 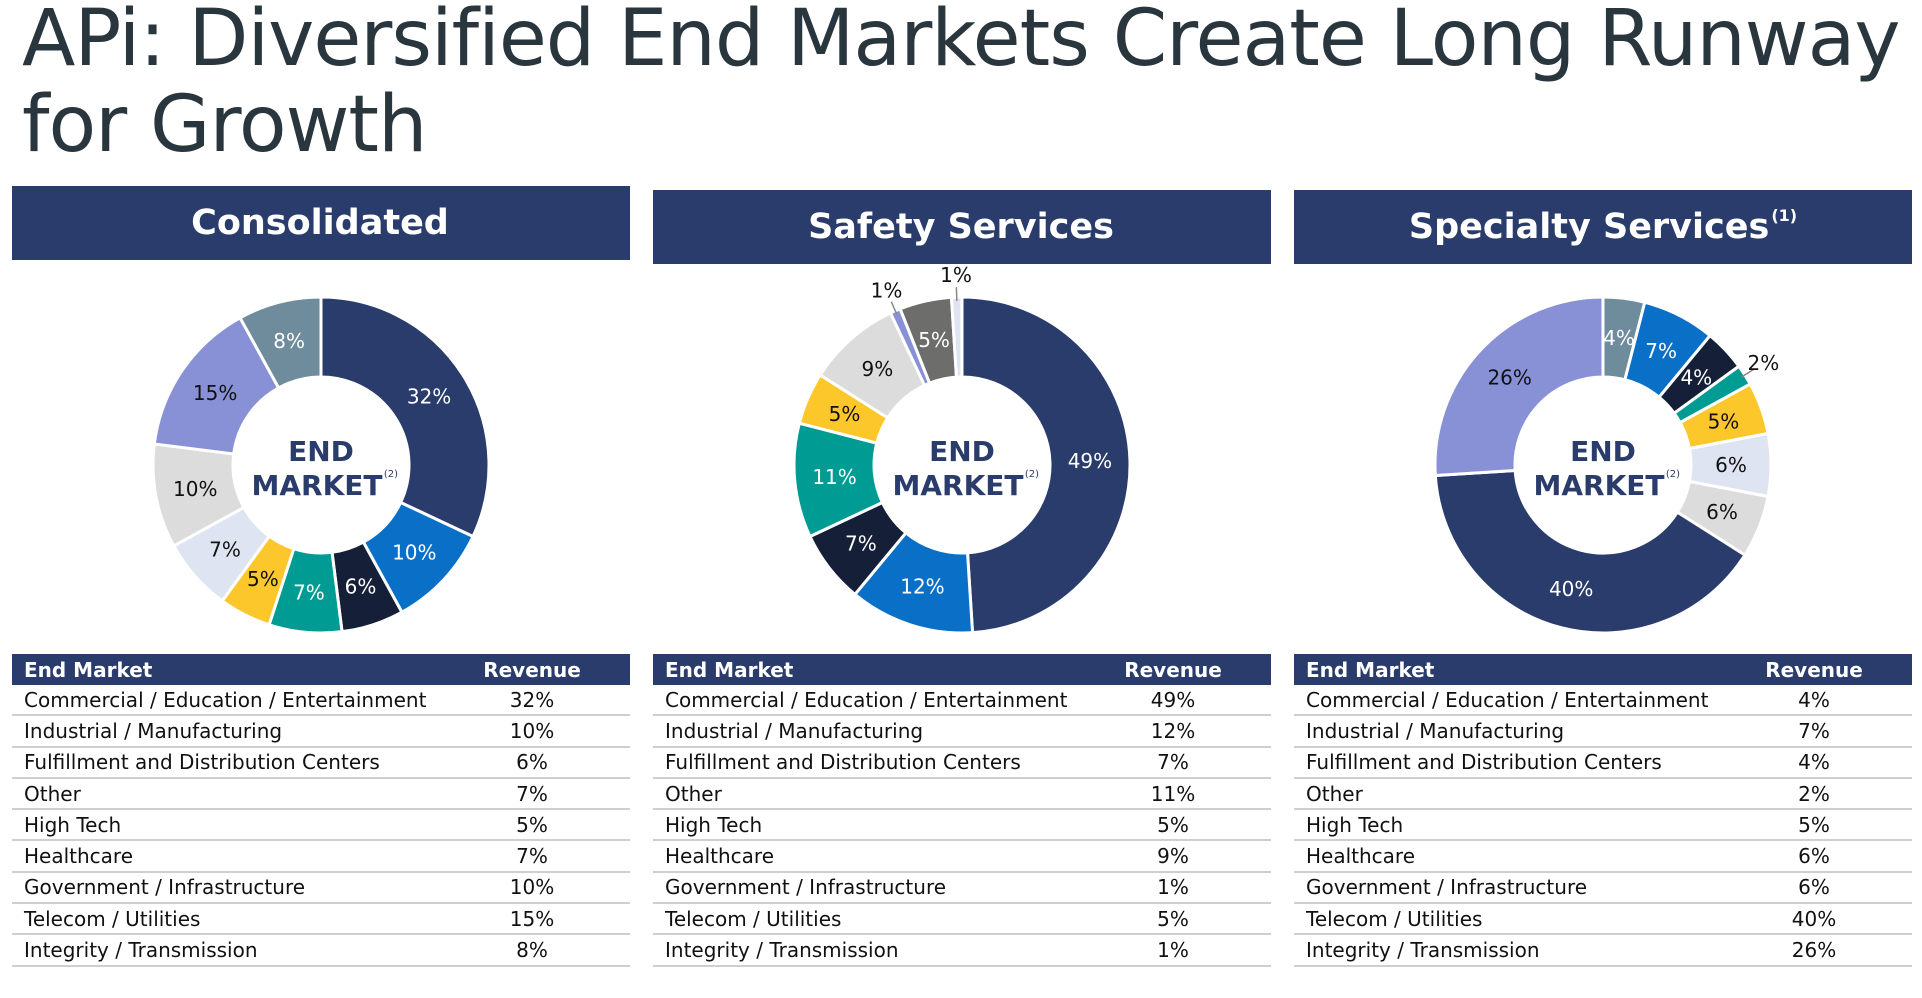 What do you see at coordinates (1814, 699) in the screenshot?
I see `revenue-cell: 4%` at bounding box center [1814, 699].